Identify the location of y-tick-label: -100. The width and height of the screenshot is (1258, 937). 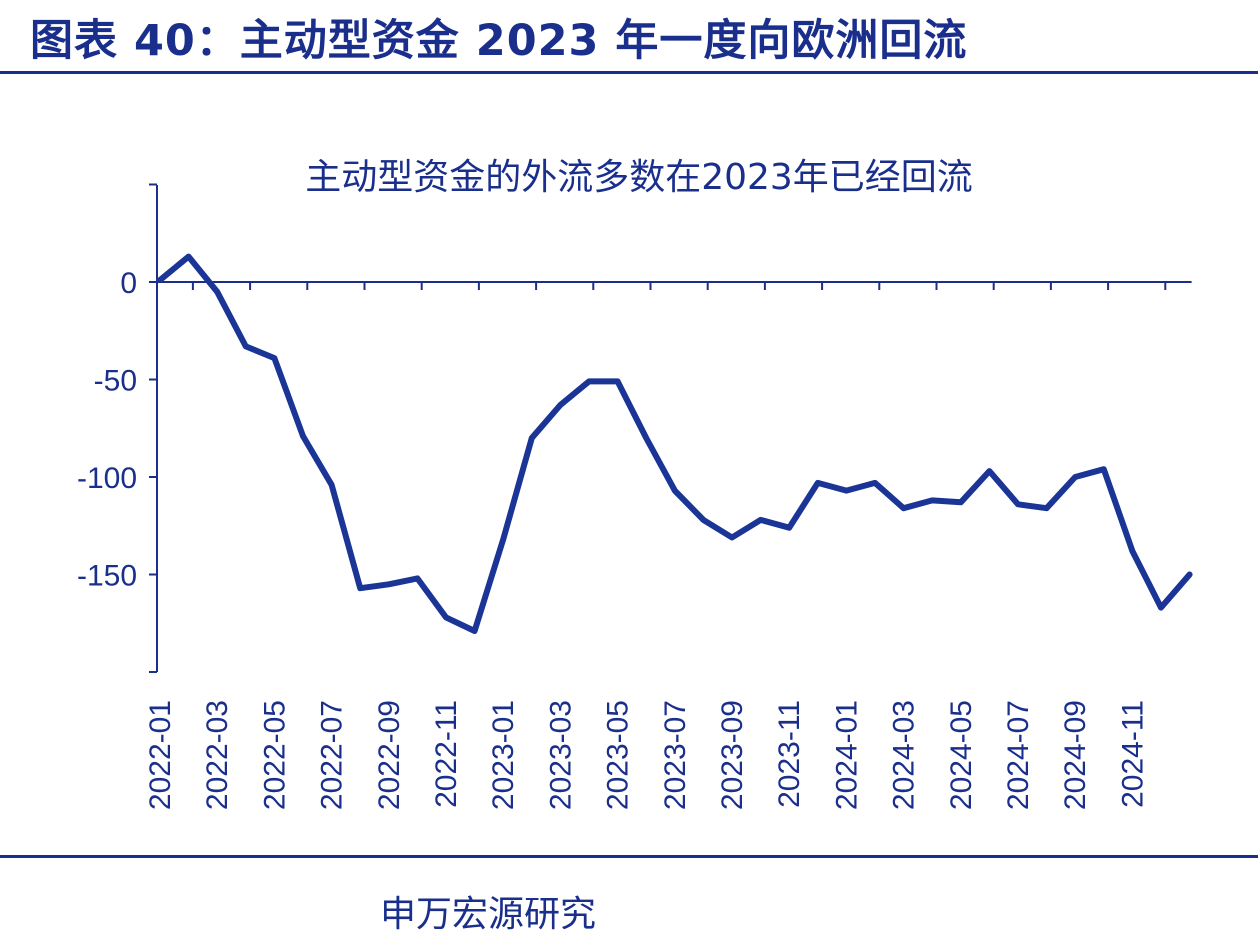
(107, 478).